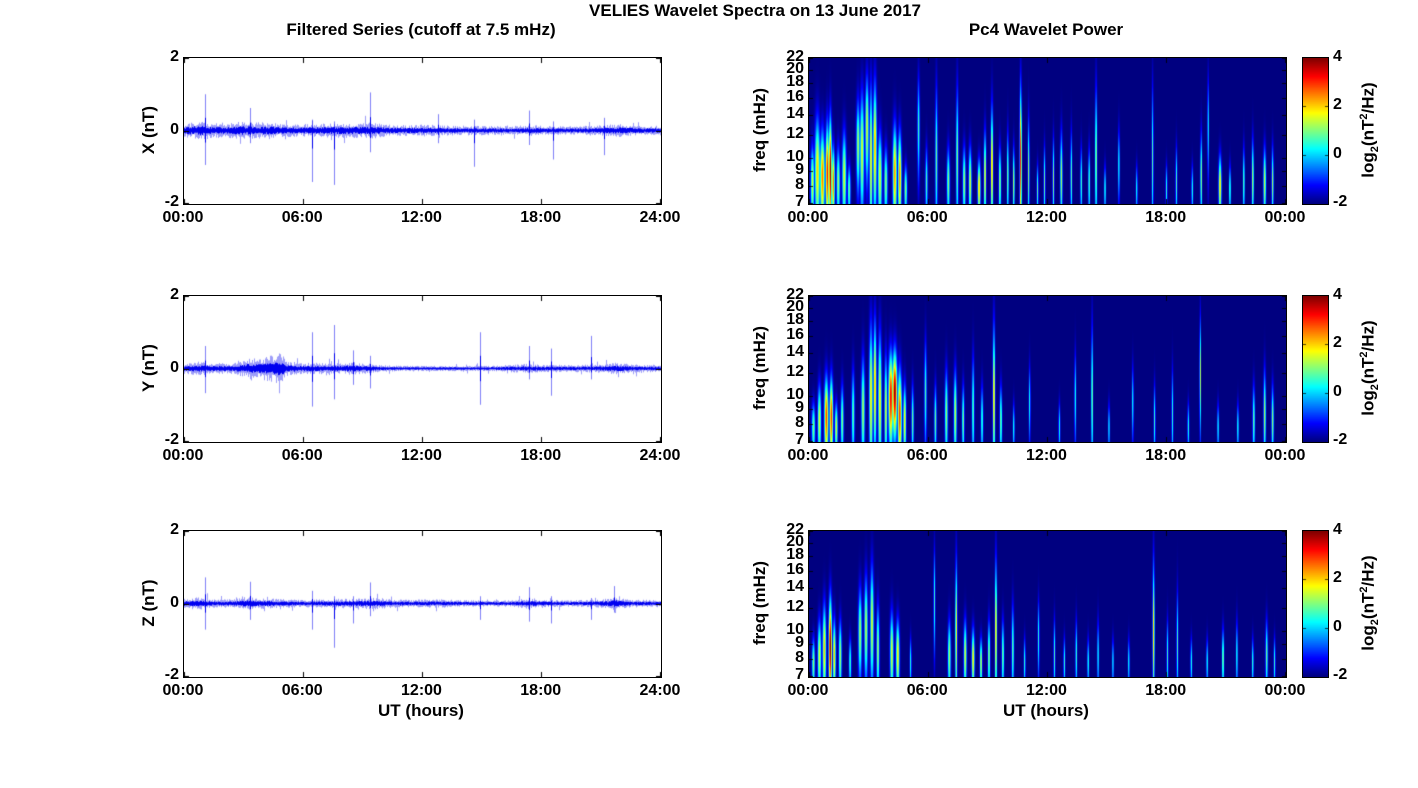 The height and width of the screenshot is (788, 1418). I want to click on colorbar-y-label: log2(nT2/Hz), so click(1367, 368).